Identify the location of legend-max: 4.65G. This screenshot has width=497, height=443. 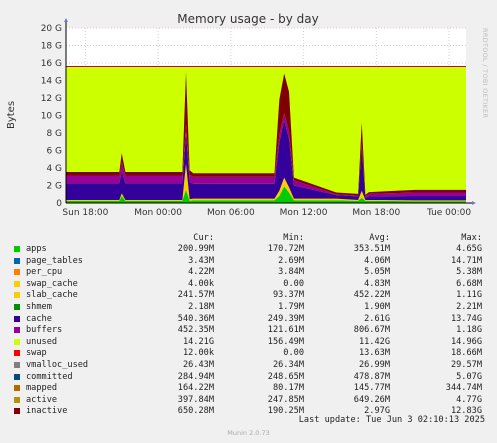
(469, 249).